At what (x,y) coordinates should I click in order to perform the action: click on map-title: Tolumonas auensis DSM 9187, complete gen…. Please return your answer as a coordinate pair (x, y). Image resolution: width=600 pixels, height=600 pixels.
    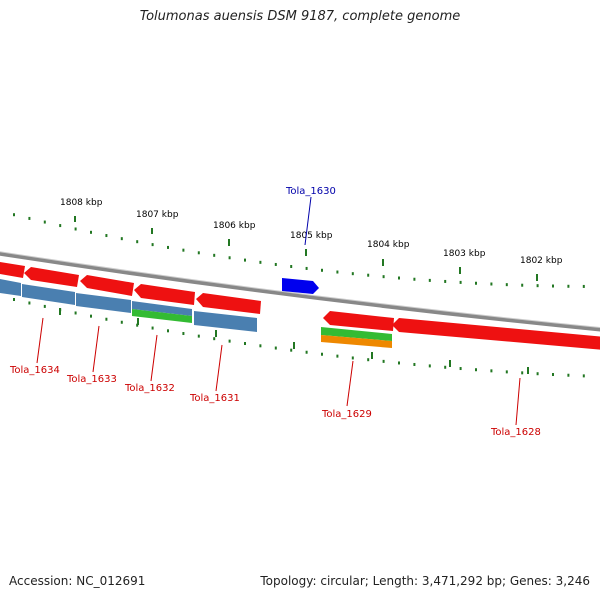
    Looking at the image, I should click on (300, 16).